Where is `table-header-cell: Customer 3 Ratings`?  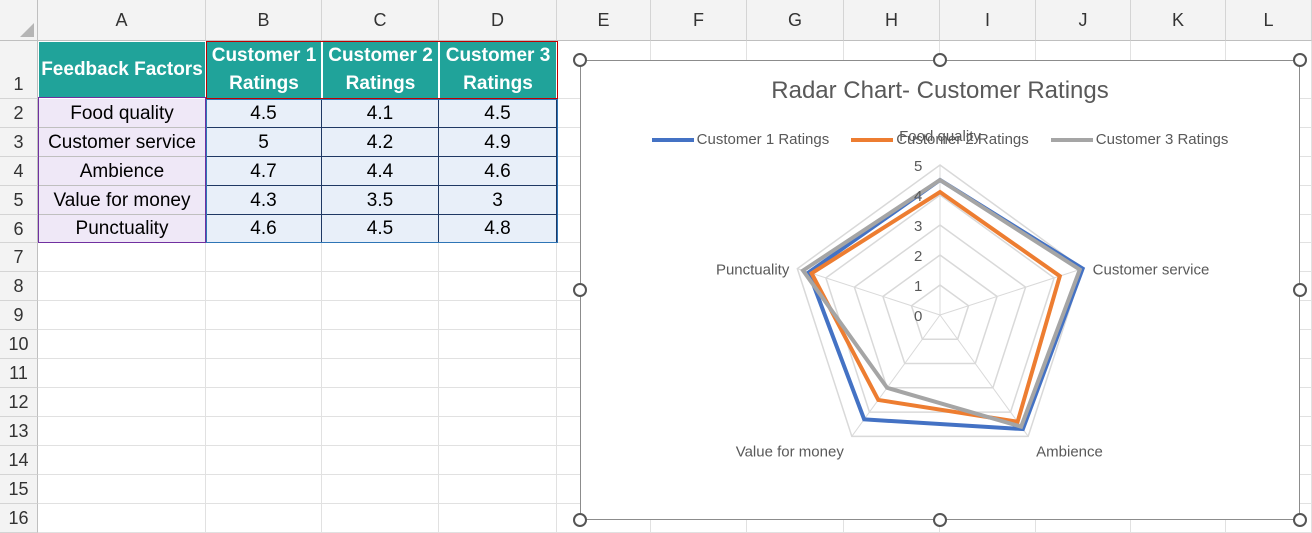 table-header-cell: Customer 3 Ratings is located at coordinates (498, 70).